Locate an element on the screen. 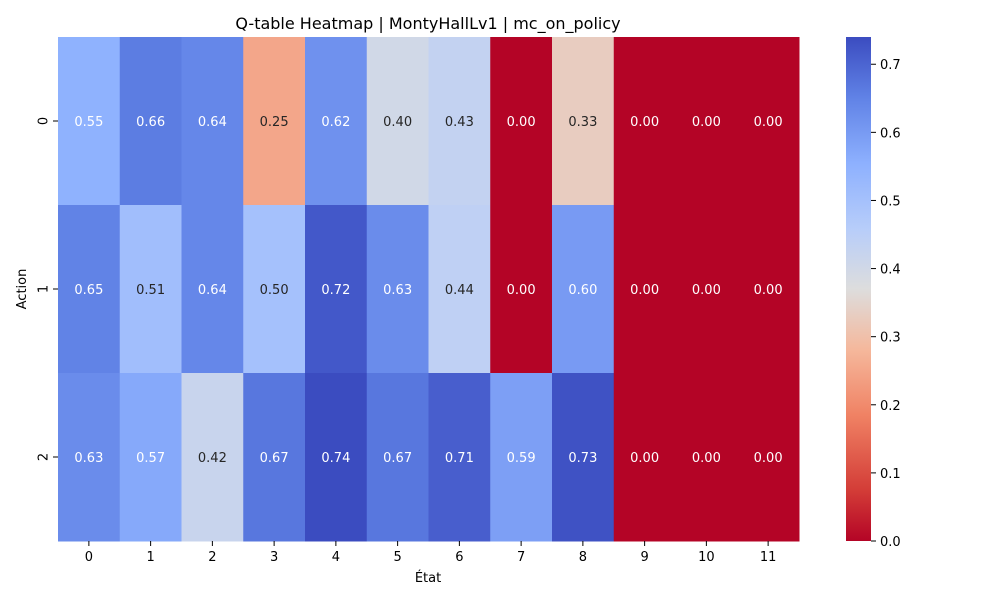 The image size is (1000, 600). colorbar-tick-label: 0.3 is located at coordinates (890, 338).